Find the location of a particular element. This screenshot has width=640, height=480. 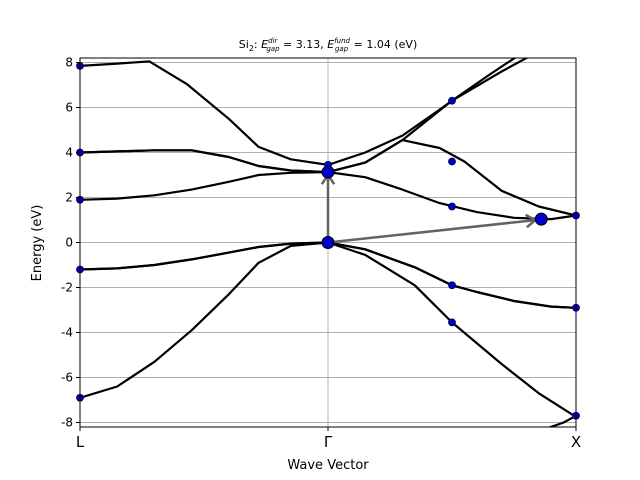

kpoint-label: L is located at coordinates (80, 442).